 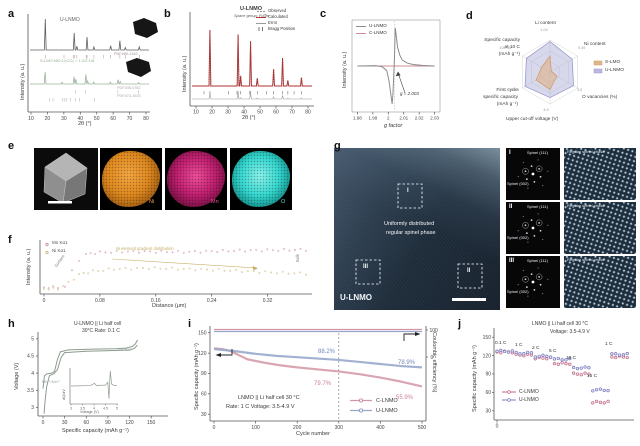 I want to click on d-axis-o-vacancies: O vacancies (%), so click(x=600, y=97).